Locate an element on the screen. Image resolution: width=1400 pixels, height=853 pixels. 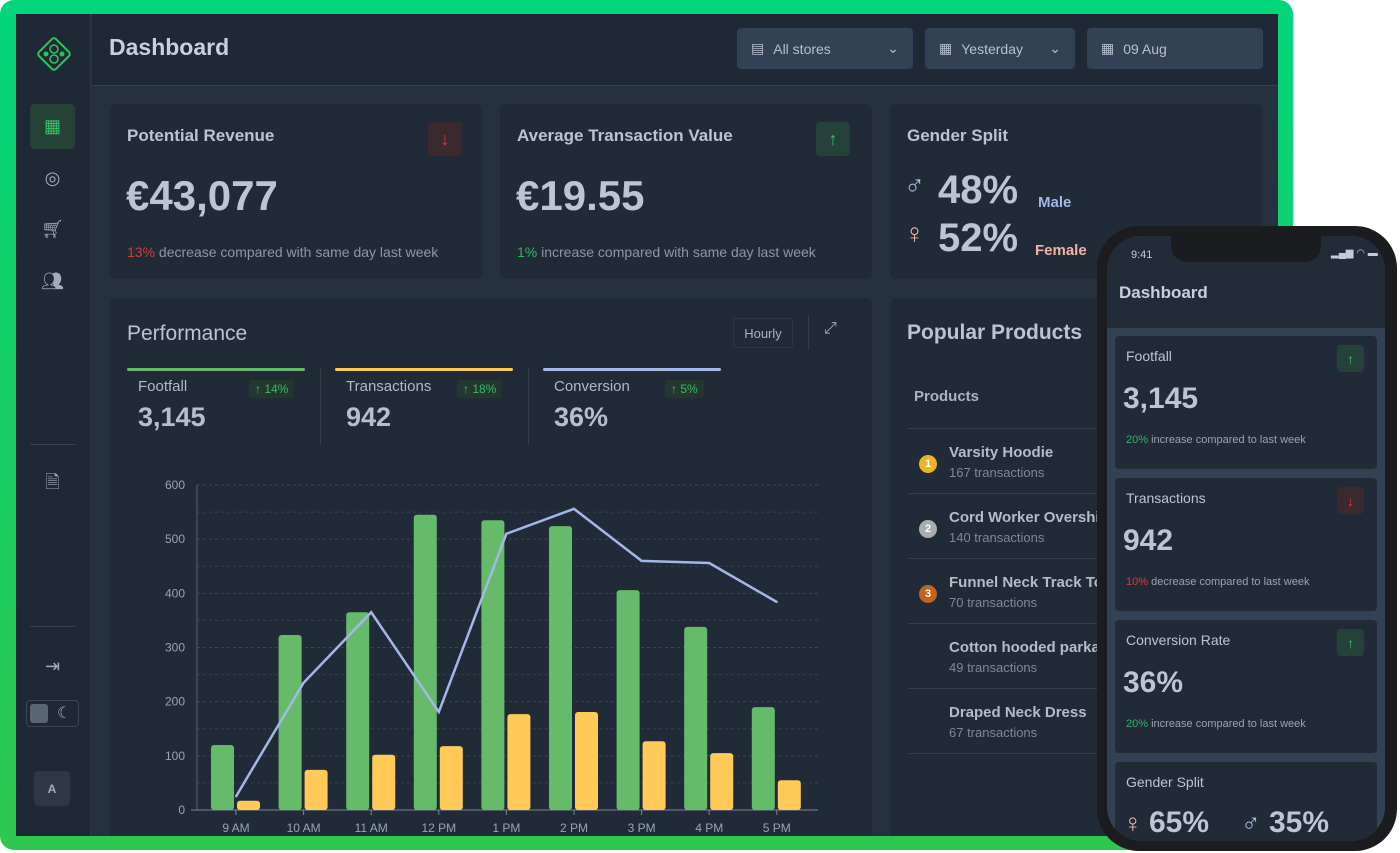
avatar: A is located at coordinates (52, 788).